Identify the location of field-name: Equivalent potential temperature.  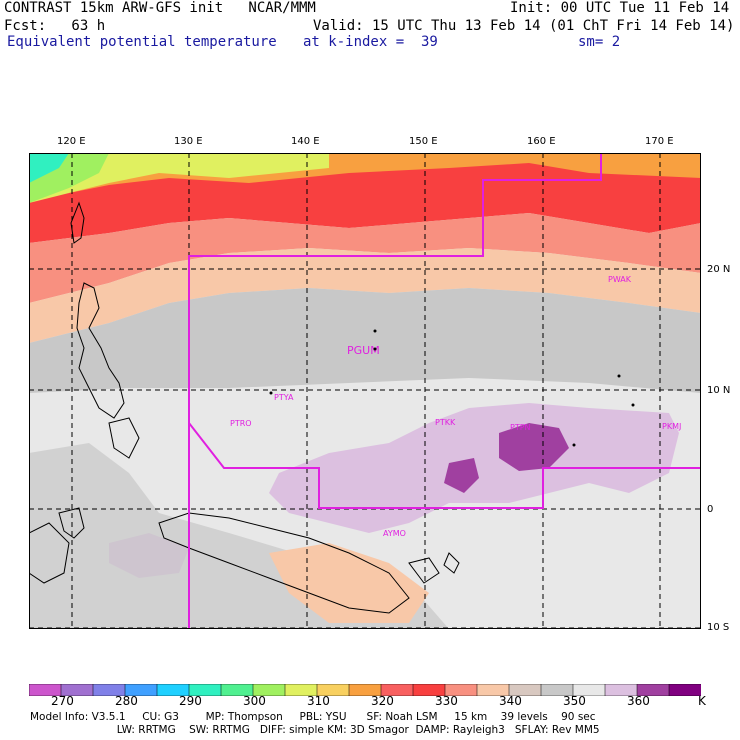
(142, 42).